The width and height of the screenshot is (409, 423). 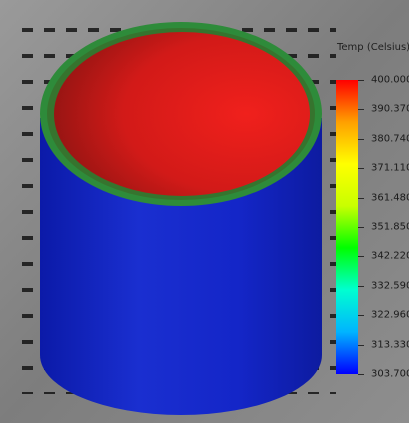 I want to click on legend-tick-label: 400.000, so click(x=390, y=80).